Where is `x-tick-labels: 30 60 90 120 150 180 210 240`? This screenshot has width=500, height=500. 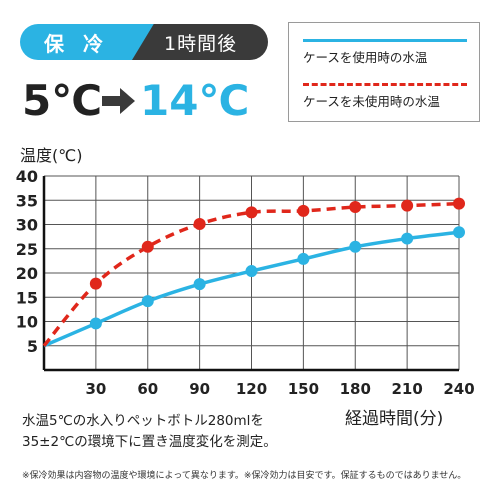
x-tick-labels: 30 60 90 120 150 180 210 240 is located at coordinates (279, 389).